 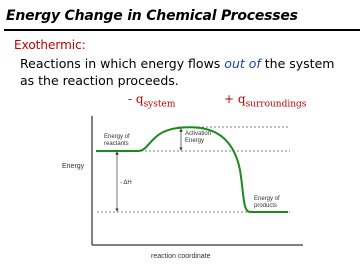 What do you see at coordinates (242, 63) in the screenshot?
I see `body-emphasis: out of` at bounding box center [242, 63].